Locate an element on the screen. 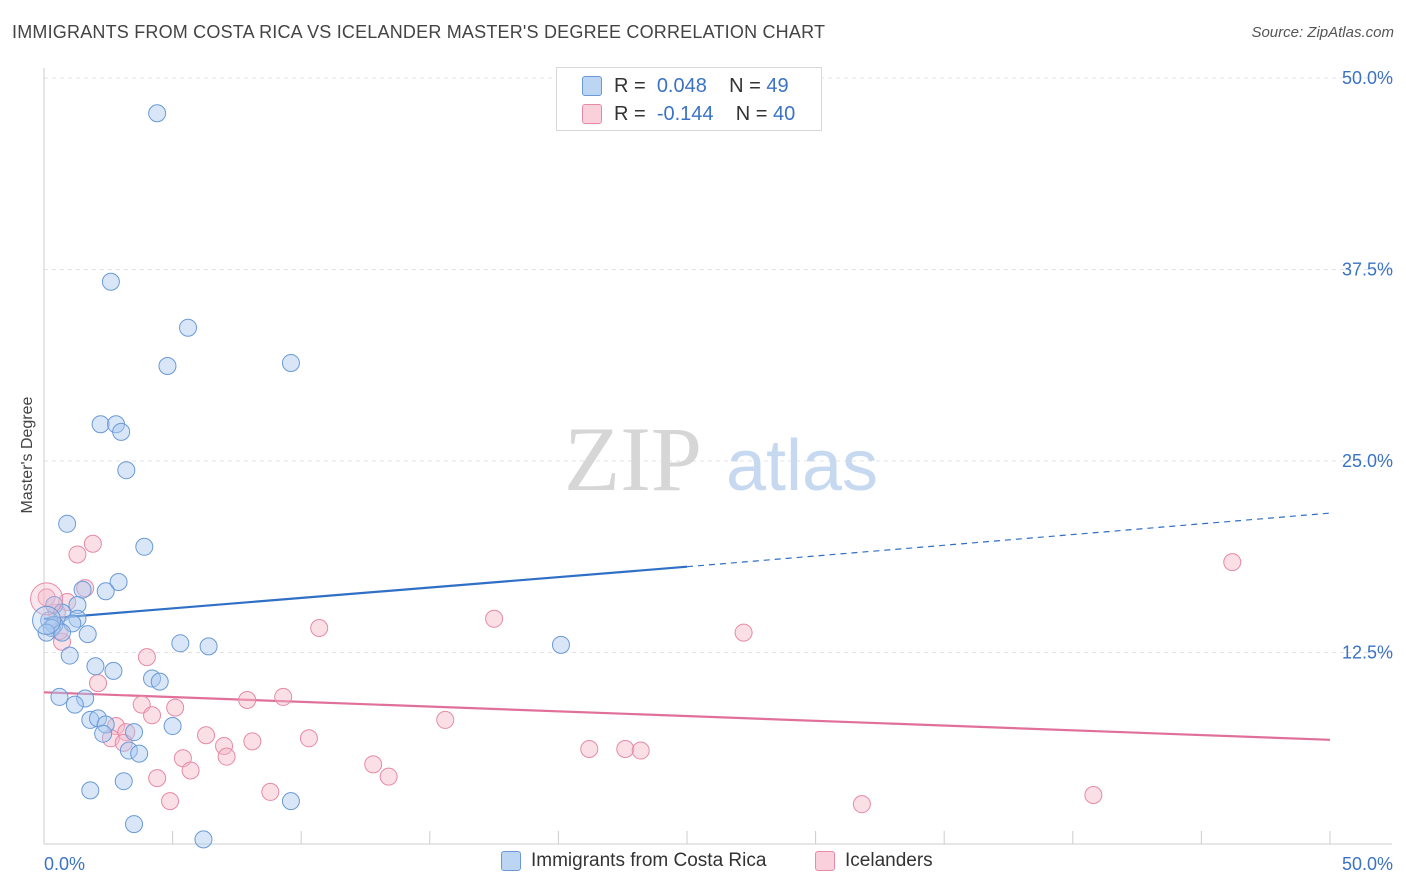 The height and width of the screenshot is (892, 1406). legend-n-value: 49 is located at coordinates (777, 85).